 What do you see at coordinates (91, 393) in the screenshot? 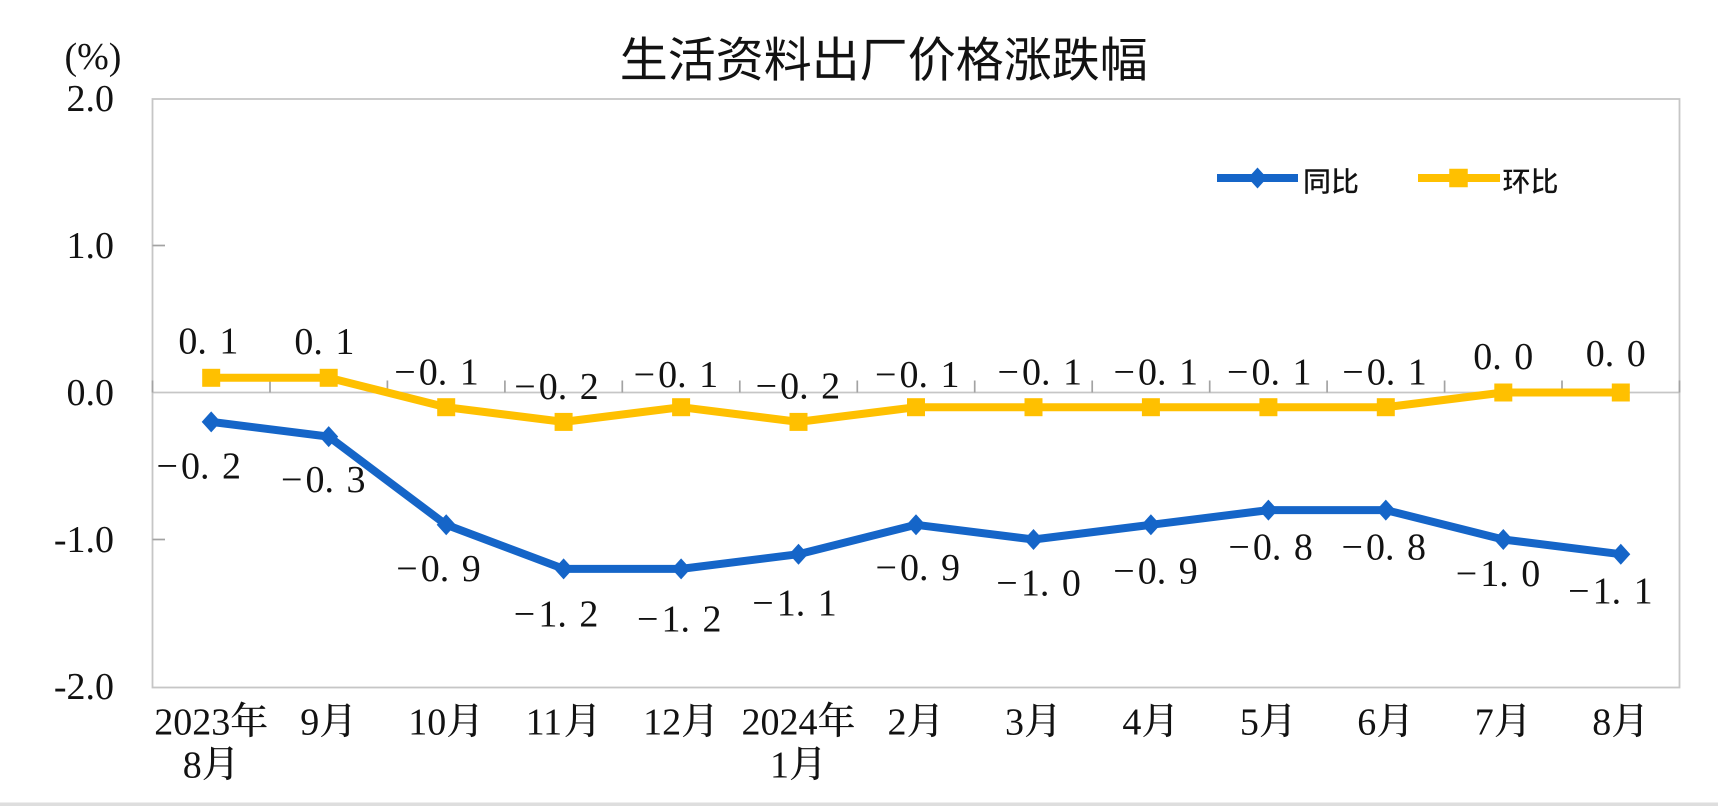
I see `svg-text: 0.0` at bounding box center [91, 393].